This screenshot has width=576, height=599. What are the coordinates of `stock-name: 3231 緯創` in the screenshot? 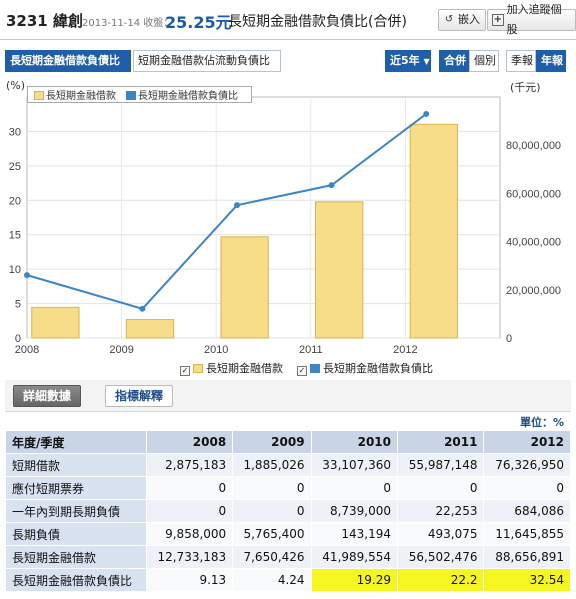 It's located at (44, 21).